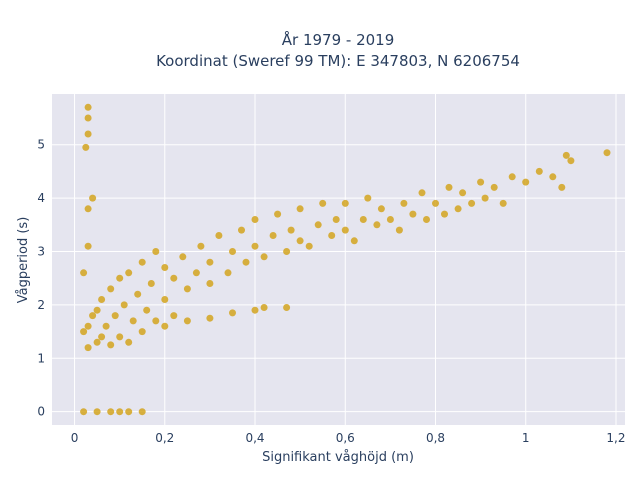 The image size is (640, 484). What do you see at coordinates (348, 438) in the screenshot?
I see `x-axis-ticks: 0 0,2 0,4 0,6 0,8 1 1,2` at bounding box center [348, 438].